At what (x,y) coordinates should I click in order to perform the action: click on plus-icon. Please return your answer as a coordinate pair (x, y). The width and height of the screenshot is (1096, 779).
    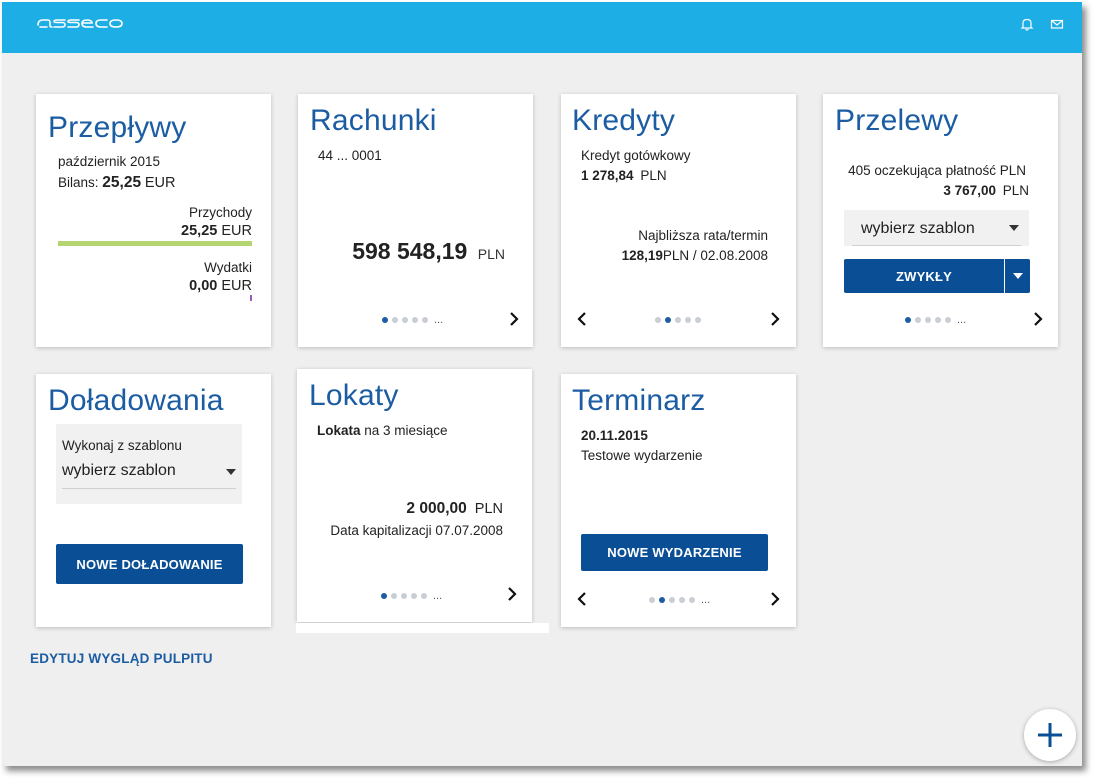
    Looking at the image, I should click on (1050, 735).